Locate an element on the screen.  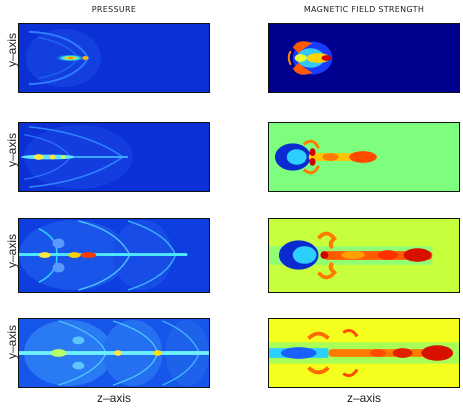
x-axis-label-pressure: z–axis is located at coordinates (113, 398).